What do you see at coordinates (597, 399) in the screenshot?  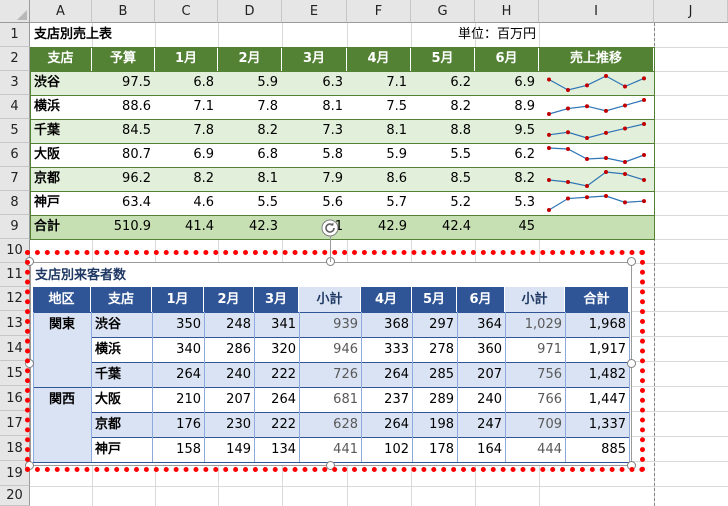 I see `table2-value-cell: 1,447` at bounding box center [597, 399].